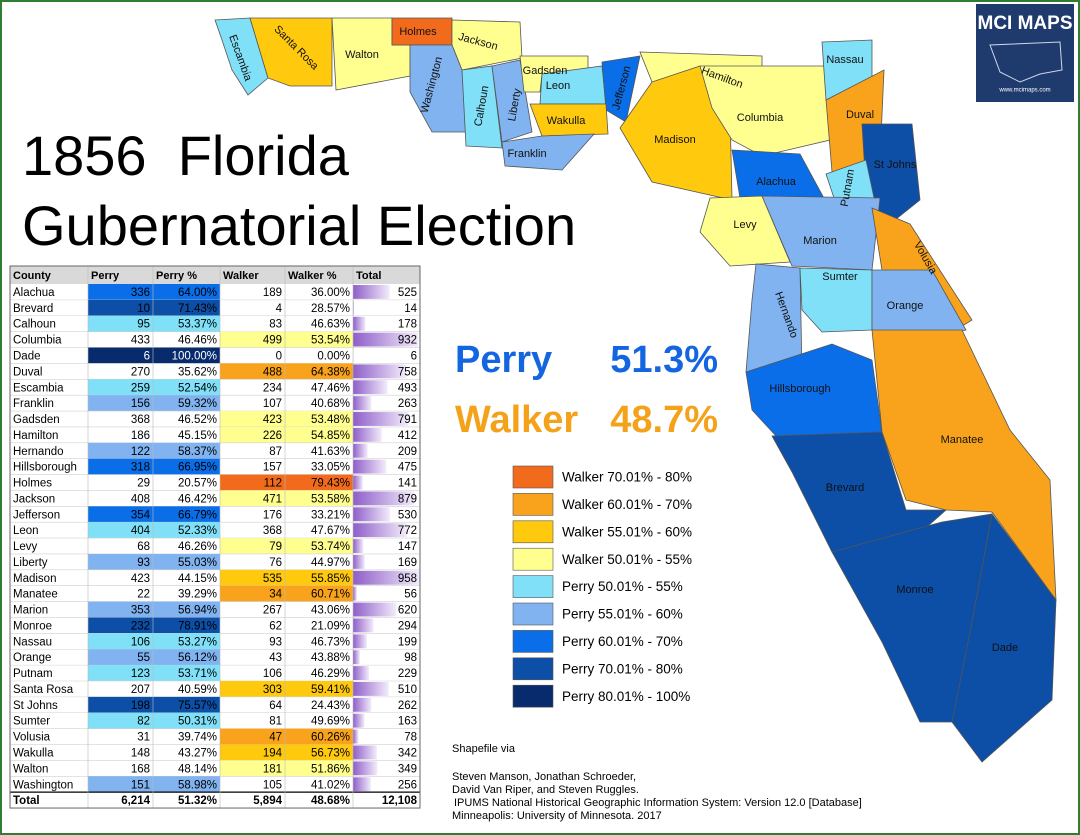  Describe the element at coordinates (895, 165) in the screenshot. I see `county-label: St Johns` at that location.